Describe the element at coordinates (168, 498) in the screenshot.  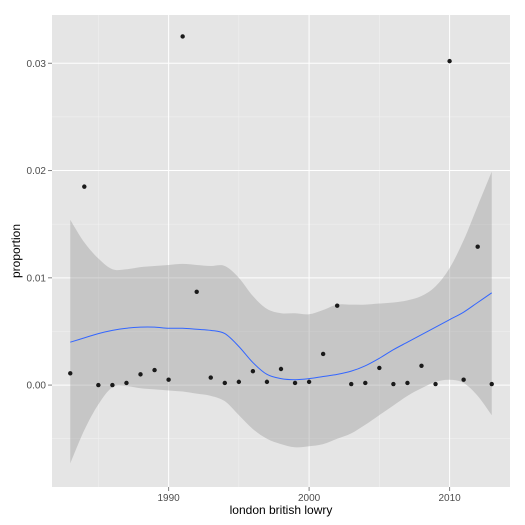
I see `x-tick-label: 1990` at that location.